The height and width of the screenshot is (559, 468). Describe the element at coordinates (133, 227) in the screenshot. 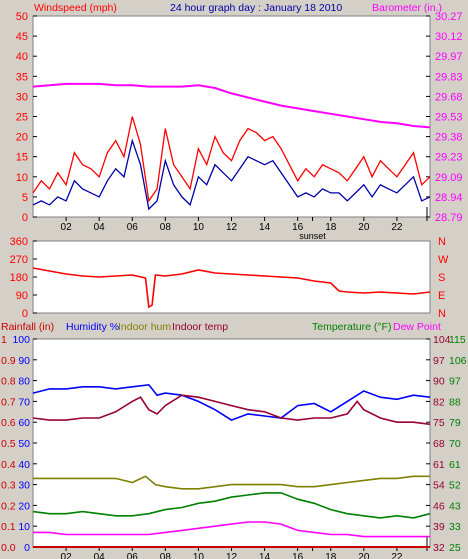

I see `wind-x-tick-label: 06` at that location.